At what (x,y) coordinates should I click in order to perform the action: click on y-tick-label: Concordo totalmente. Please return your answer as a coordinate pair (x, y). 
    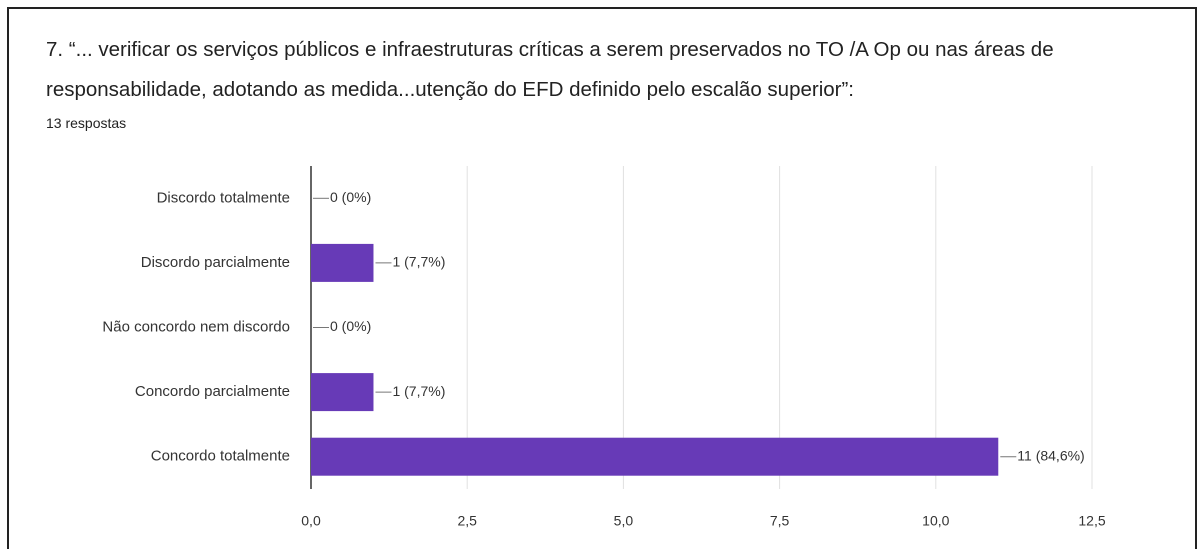
    Looking at the image, I should click on (220, 456).